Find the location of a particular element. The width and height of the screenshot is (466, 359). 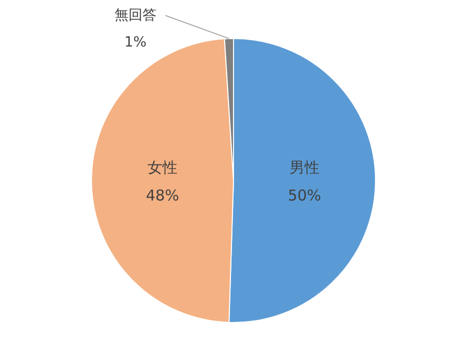

slice-label: 女性 is located at coordinates (163, 167).